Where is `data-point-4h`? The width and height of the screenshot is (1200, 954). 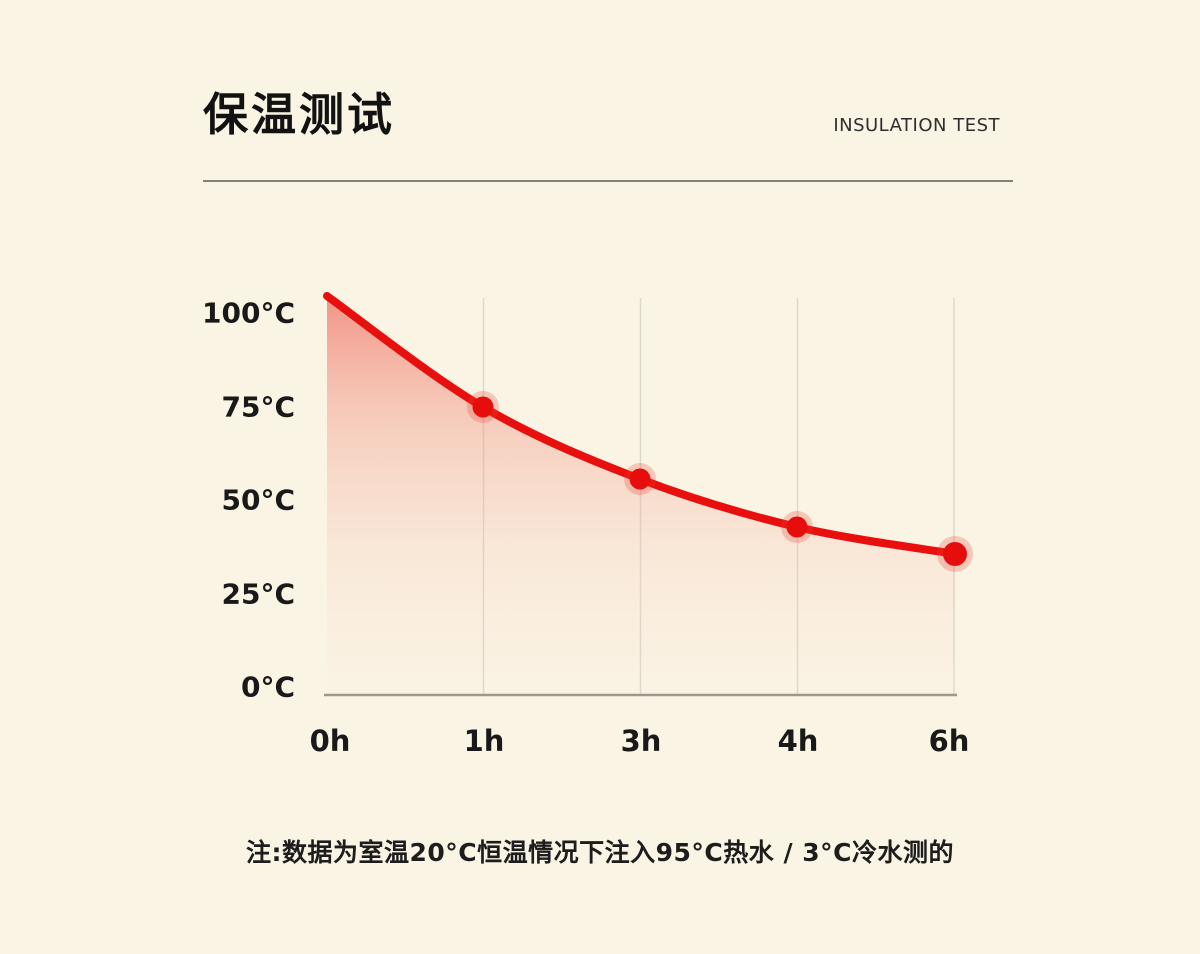 data-point-4h is located at coordinates (797, 527).